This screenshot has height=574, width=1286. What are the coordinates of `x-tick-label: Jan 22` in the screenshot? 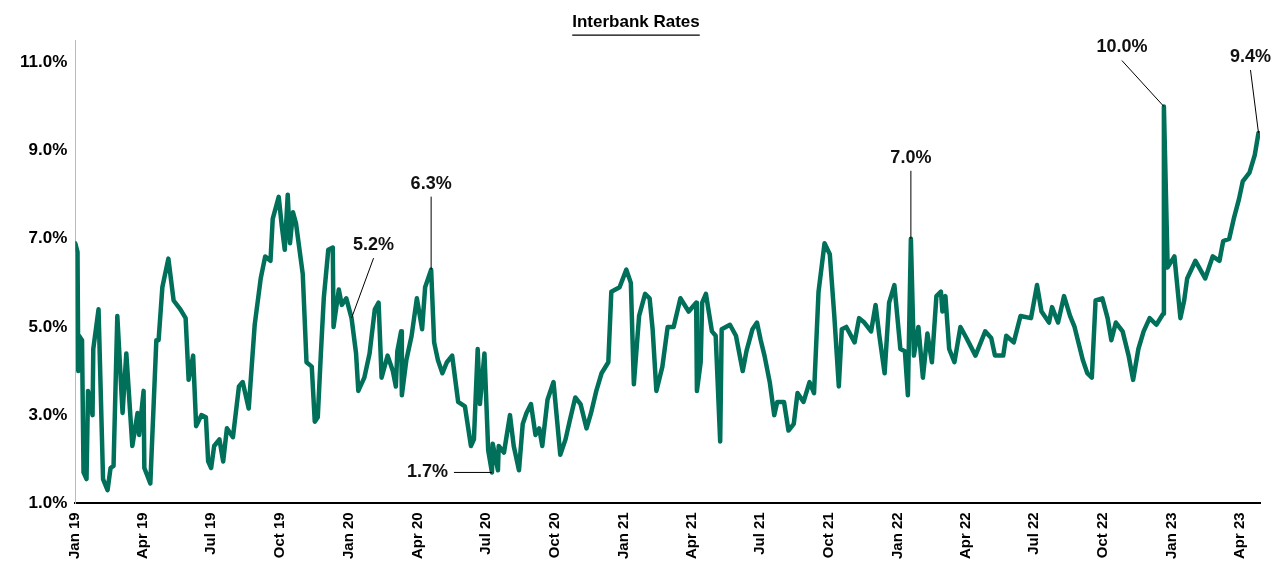 It's located at (897, 535).